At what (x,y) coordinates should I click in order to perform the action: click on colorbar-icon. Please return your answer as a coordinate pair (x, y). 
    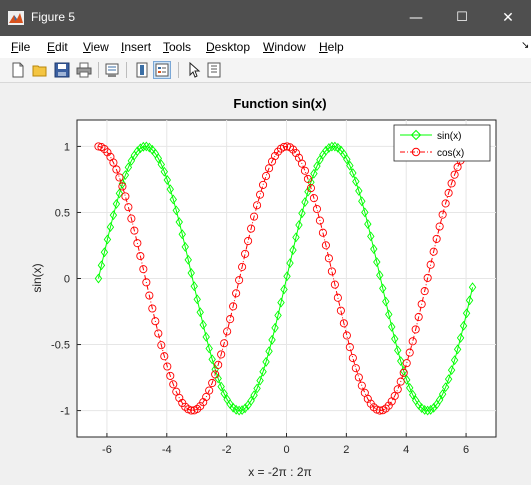
    Looking at the image, I should click on (142, 70).